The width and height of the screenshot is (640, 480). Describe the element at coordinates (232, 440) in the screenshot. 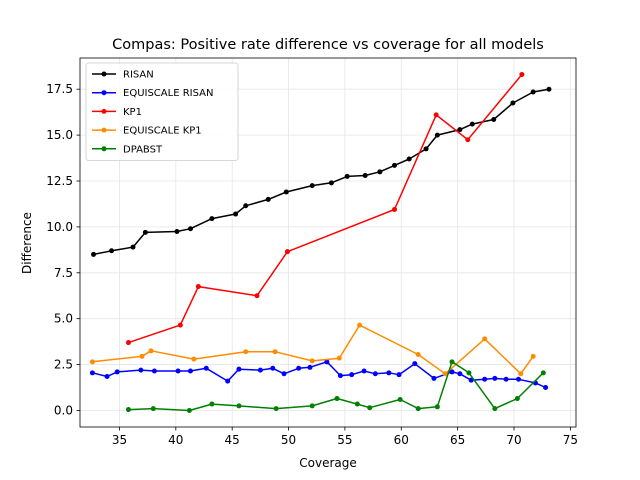

I see `x-tick-label: 45` at that location.